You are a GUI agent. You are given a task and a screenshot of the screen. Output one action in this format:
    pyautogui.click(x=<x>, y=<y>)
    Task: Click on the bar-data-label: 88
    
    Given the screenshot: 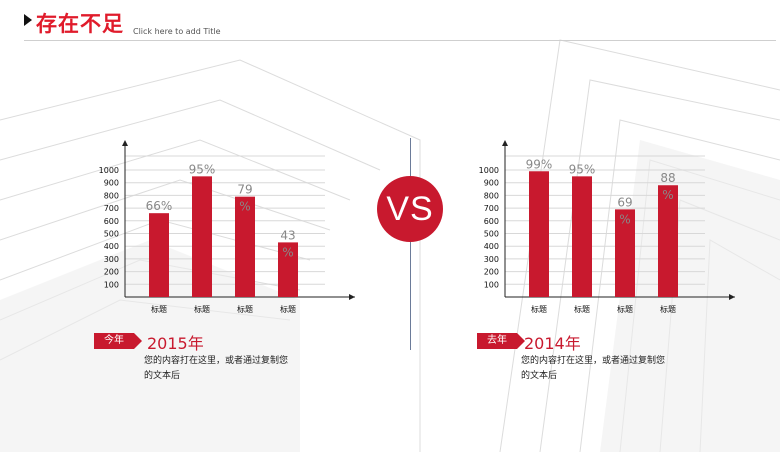 What is the action you would take?
    pyautogui.click(x=667, y=178)
    